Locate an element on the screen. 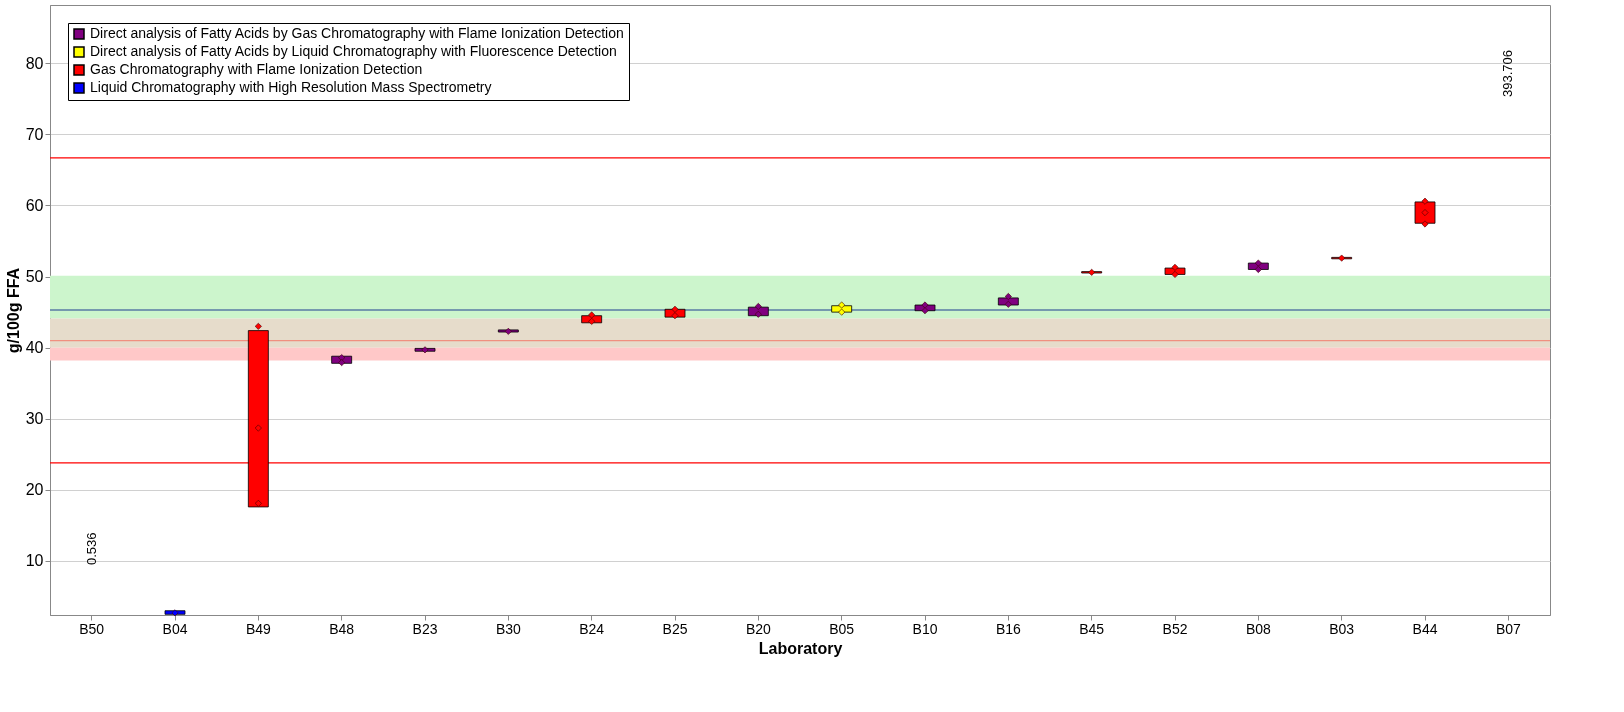 This screenshot has width=1624, height=712. legend-label: Gas Chromatography with Flame Ionization Detection is located at coordinates (256, 69).